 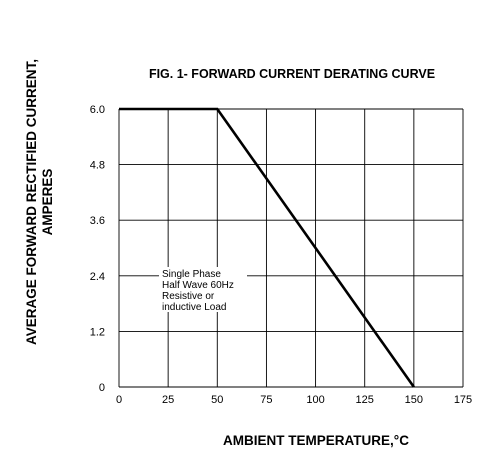 What do you see at coordinates (194, 307) in the screenshot?
I see `annotation-line-4: inductive Load` at bounding box center [194, 307].